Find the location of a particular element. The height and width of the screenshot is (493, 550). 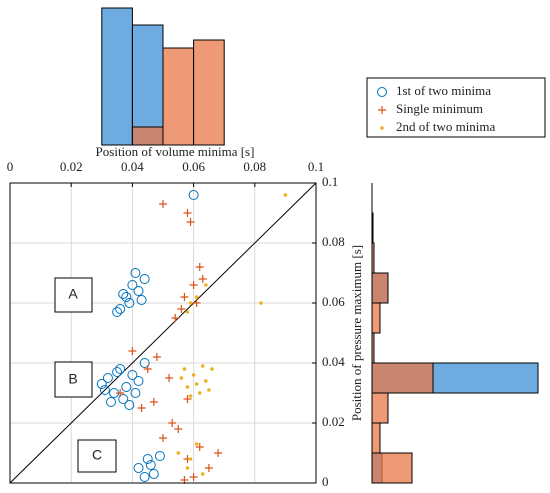

annotation: C is located at coordinates (97, 455).